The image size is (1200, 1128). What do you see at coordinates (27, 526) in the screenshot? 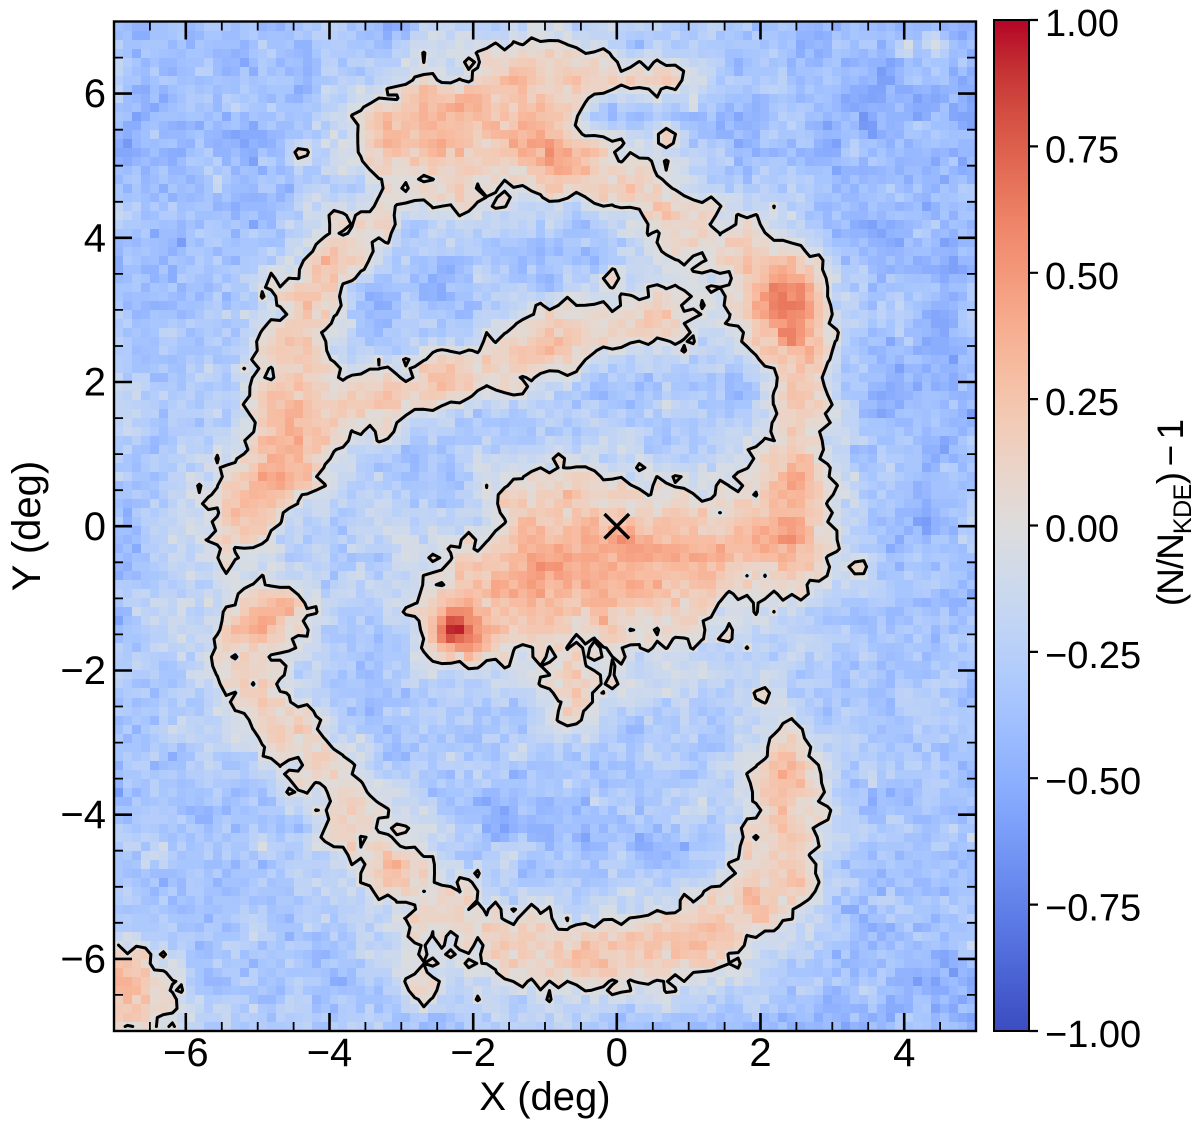
I see `svg-text: Y (deg)` at bounding box center [27, 526].